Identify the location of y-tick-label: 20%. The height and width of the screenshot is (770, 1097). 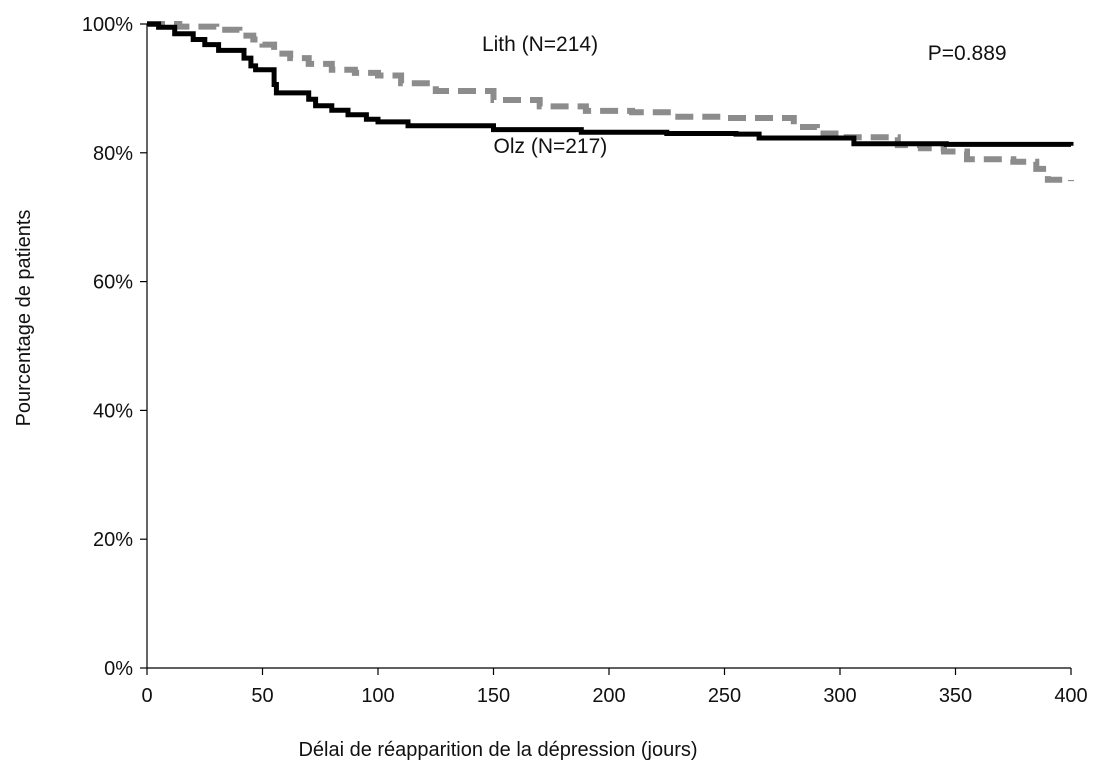
(113, 540).